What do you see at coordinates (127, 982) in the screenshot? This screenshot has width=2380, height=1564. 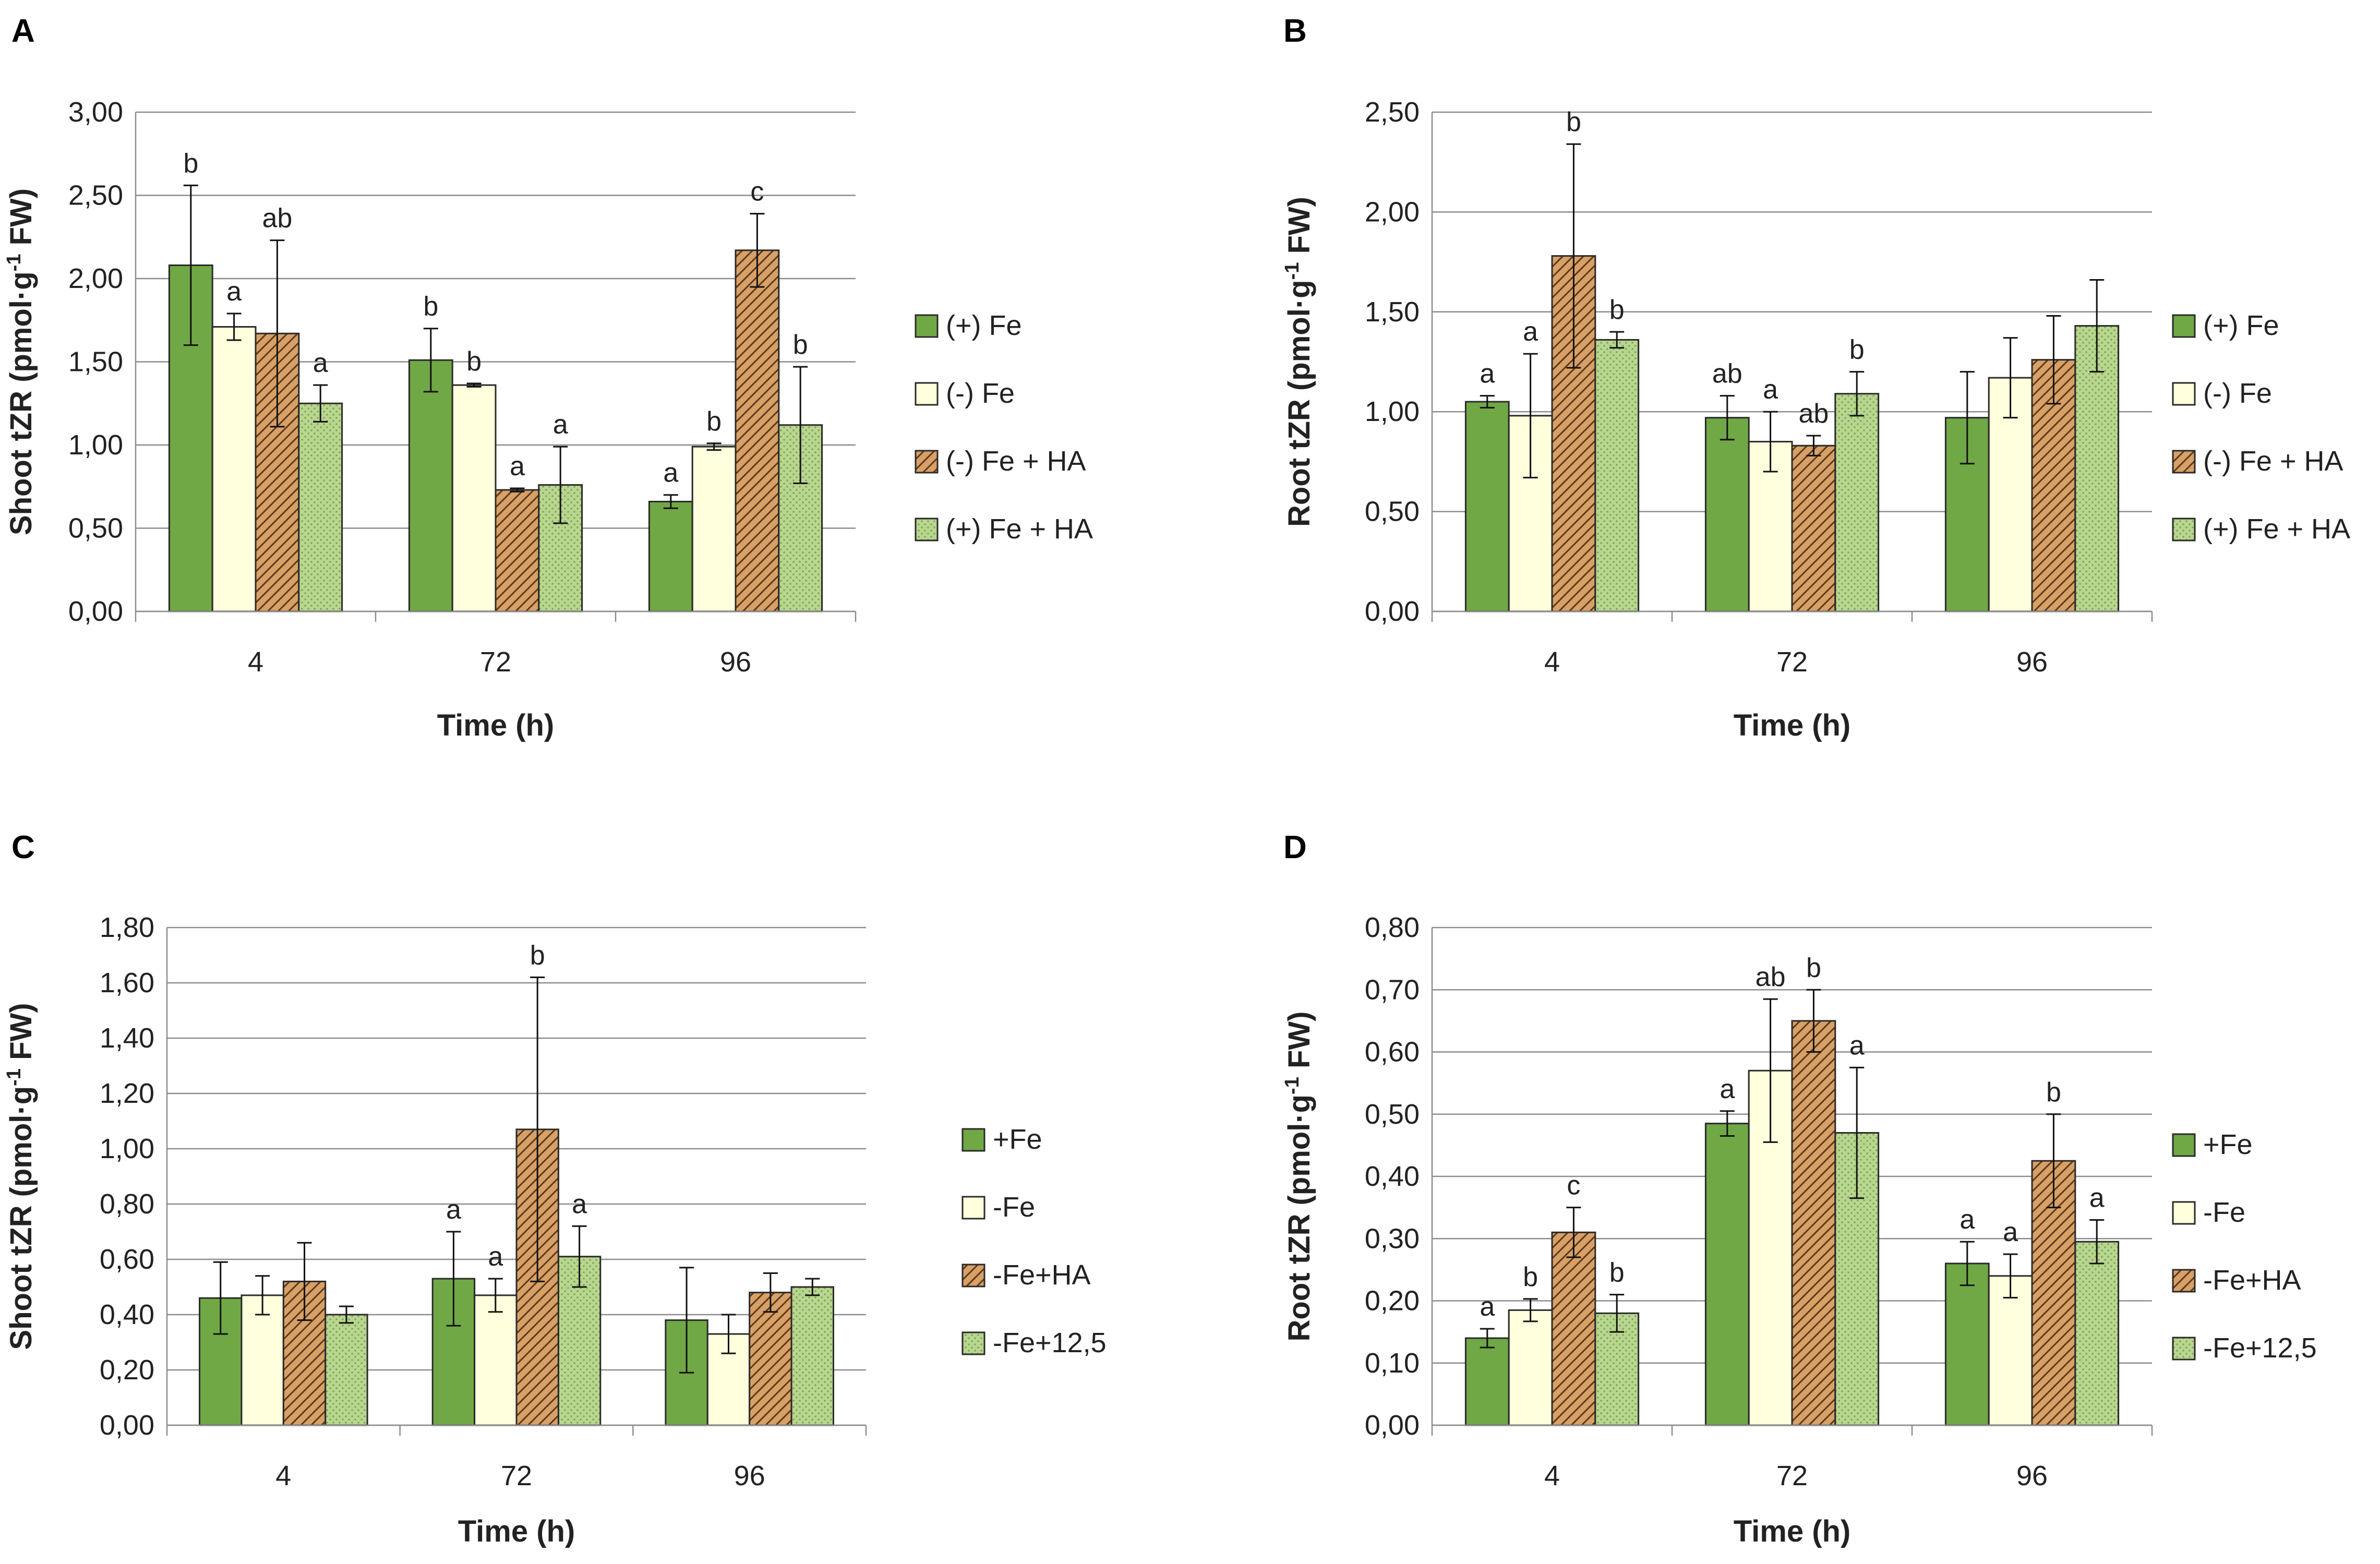 I see `y-tick-label: 1,60` at bounding box center [127, 982].